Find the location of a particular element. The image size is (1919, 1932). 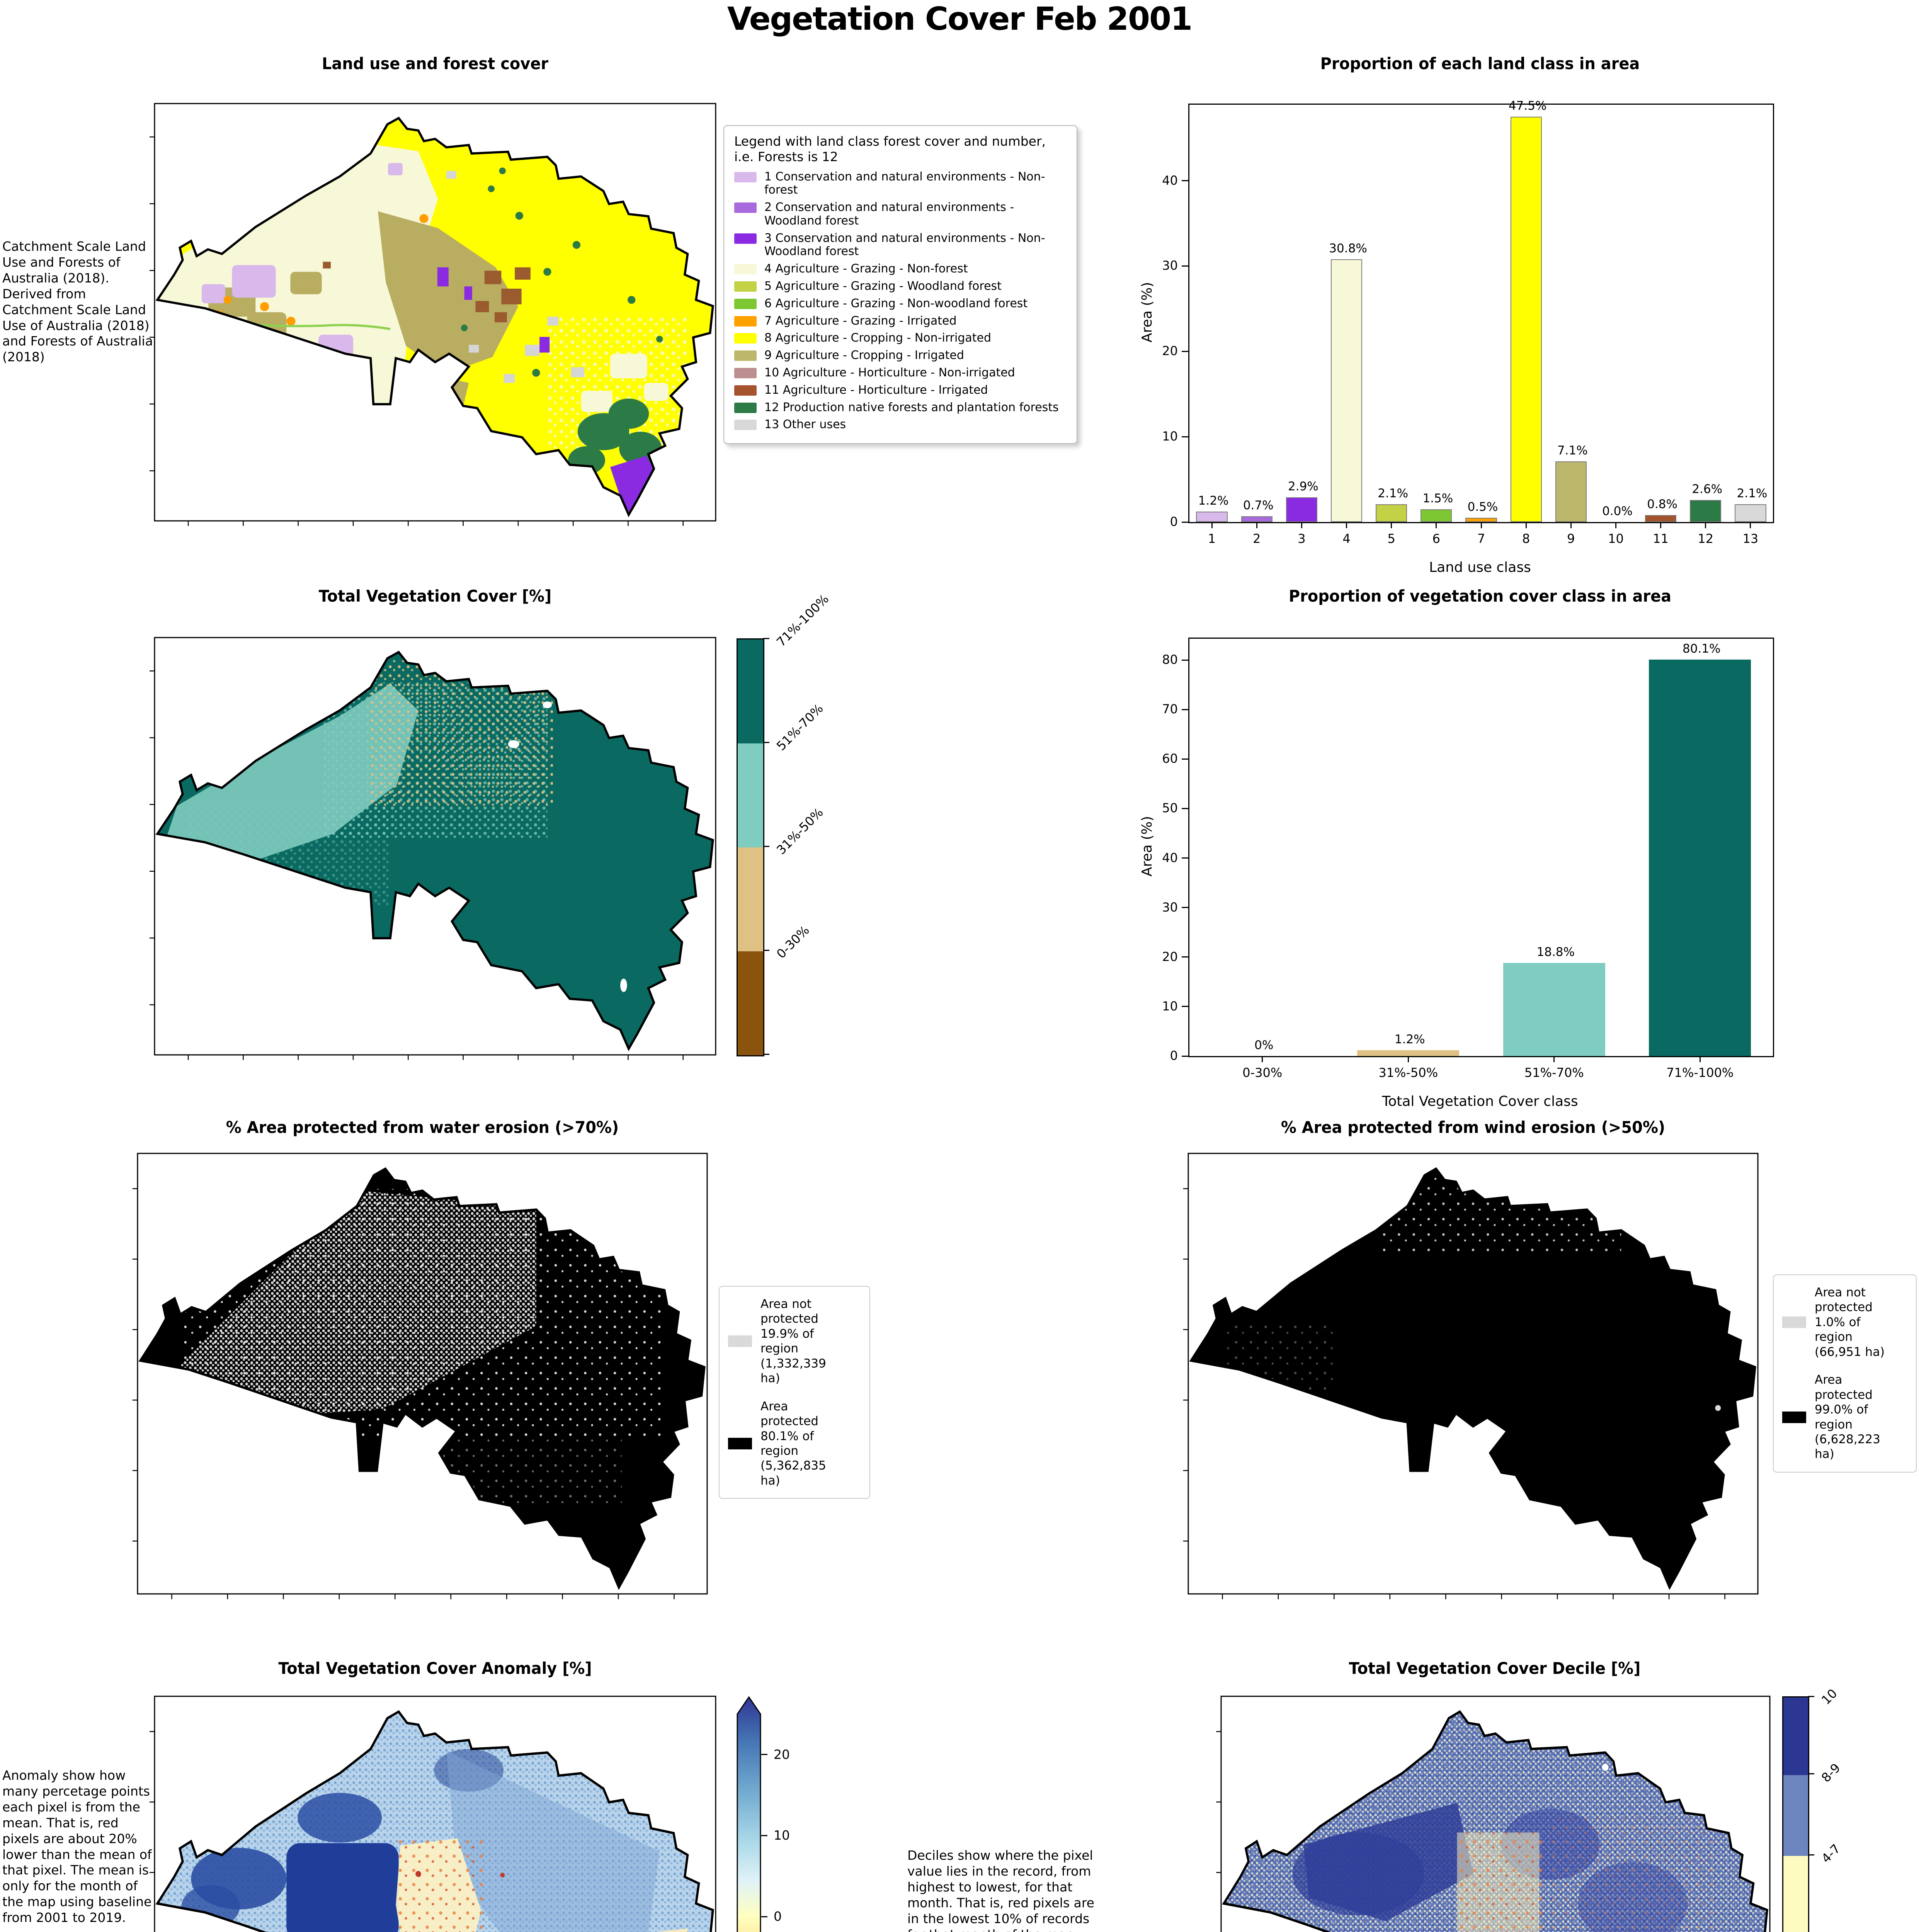

bar-value-label: 0.8% is located at coordinates (1662, 505).